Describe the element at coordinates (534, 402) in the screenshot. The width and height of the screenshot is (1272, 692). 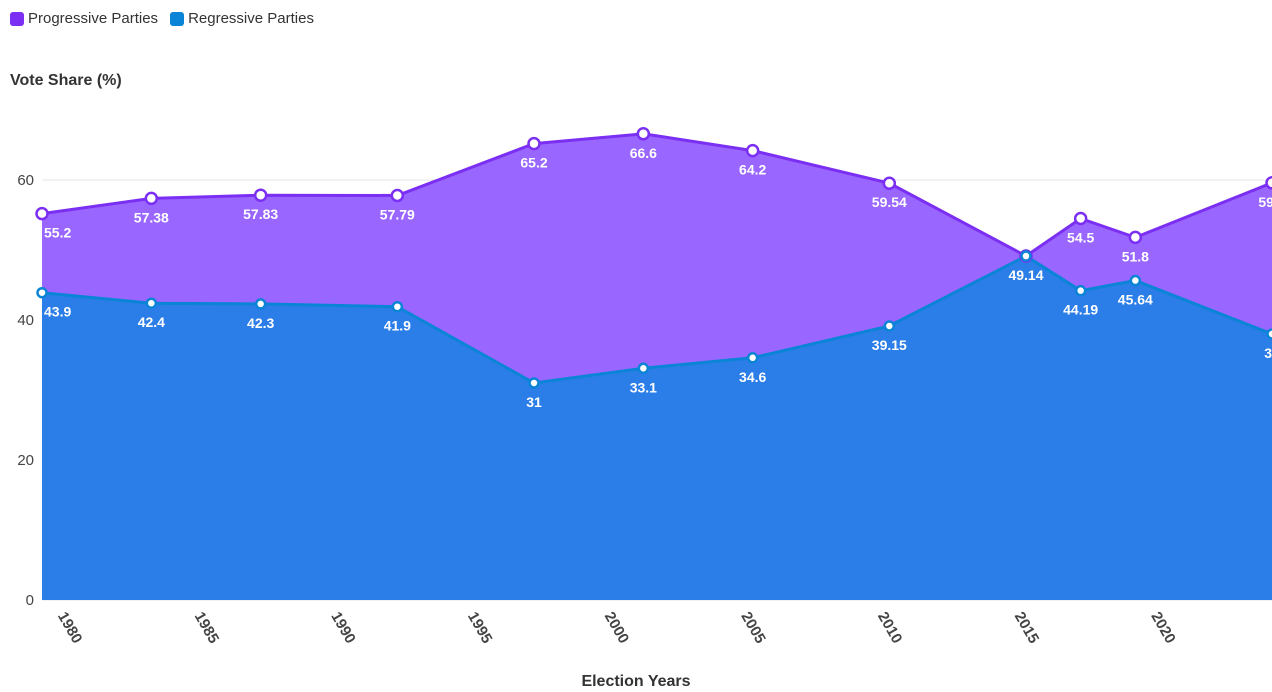
I see `data-label-regressive: 31` at that location.